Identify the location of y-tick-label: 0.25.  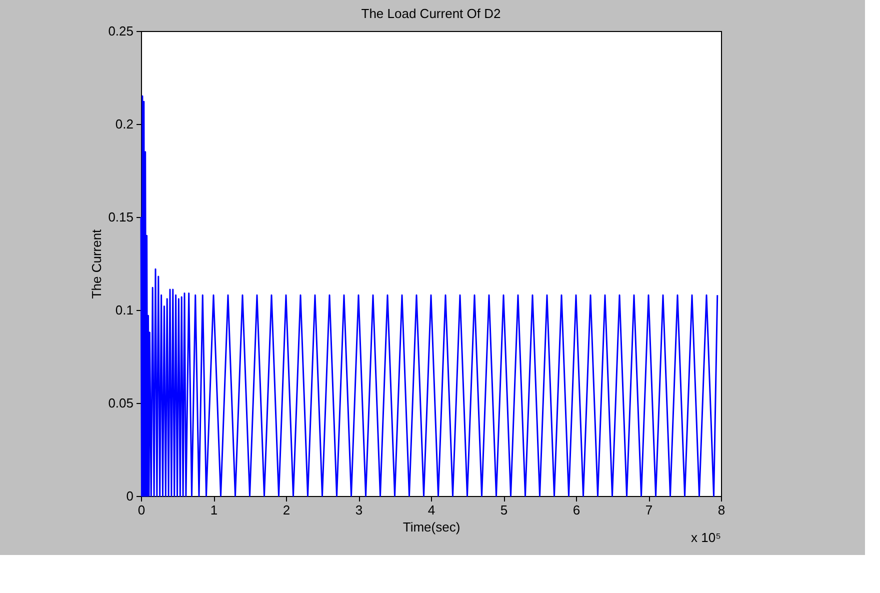
(121, 31).